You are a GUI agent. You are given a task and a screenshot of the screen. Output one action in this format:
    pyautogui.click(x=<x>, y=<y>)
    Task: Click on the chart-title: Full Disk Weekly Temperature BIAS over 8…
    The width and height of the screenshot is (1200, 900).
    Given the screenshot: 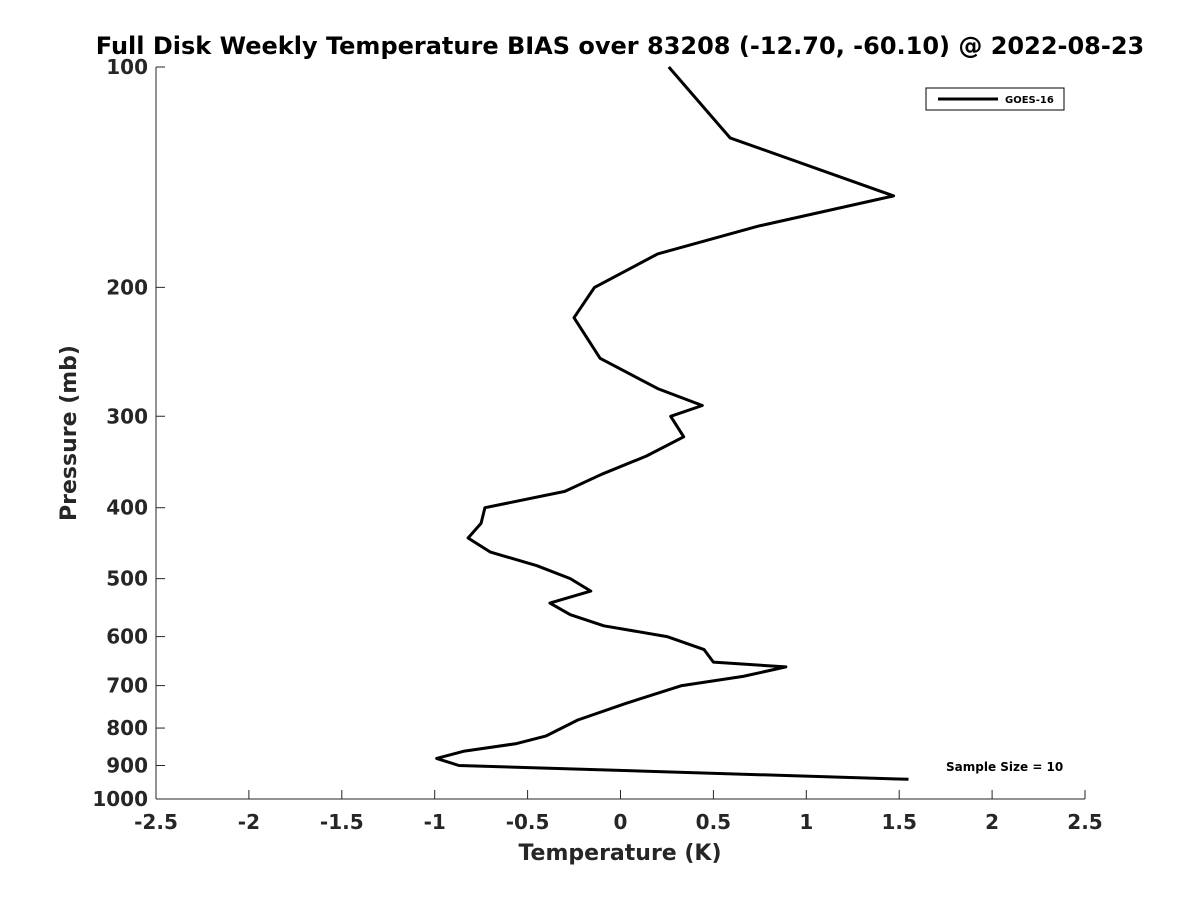 What is the action you would take?
    pyautogui.click(x=620, y=46)
    